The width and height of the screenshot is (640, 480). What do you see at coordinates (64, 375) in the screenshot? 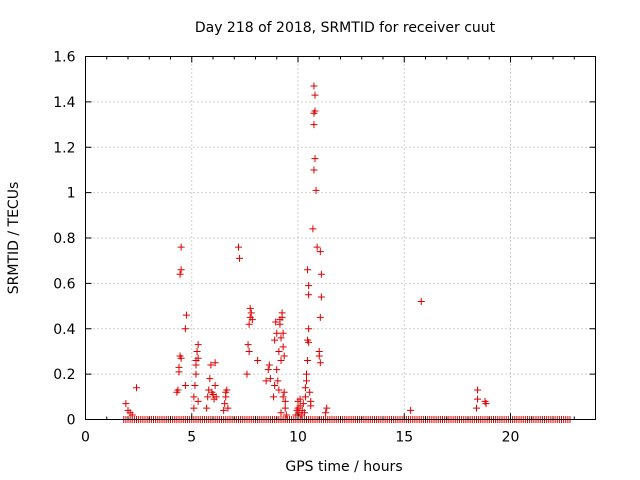
I see `y-tick-label: 0.2` at bounding box center [64, 375].